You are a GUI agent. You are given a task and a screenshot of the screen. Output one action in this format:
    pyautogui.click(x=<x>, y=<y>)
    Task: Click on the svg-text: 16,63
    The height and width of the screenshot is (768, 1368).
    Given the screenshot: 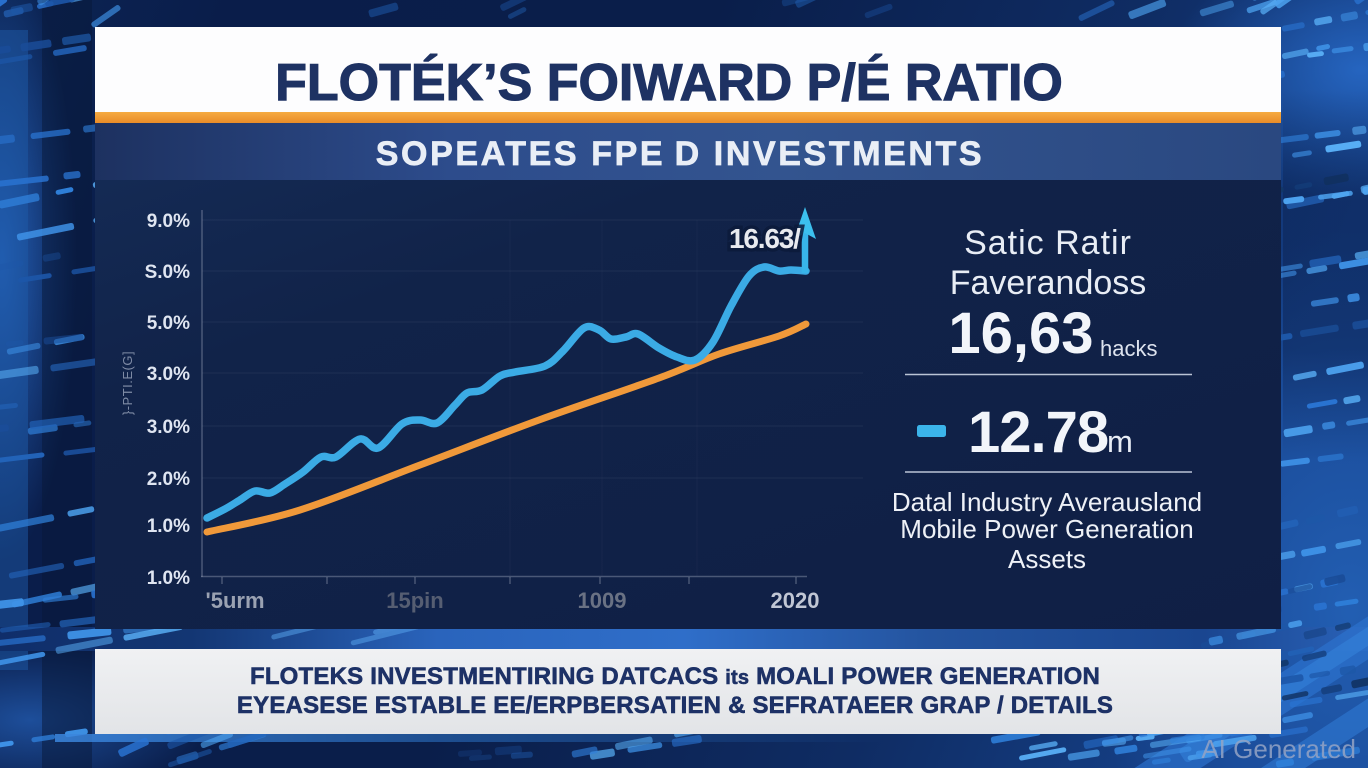 What is the action you would take?
    pyautogui.click(x=1020, y=333)
    